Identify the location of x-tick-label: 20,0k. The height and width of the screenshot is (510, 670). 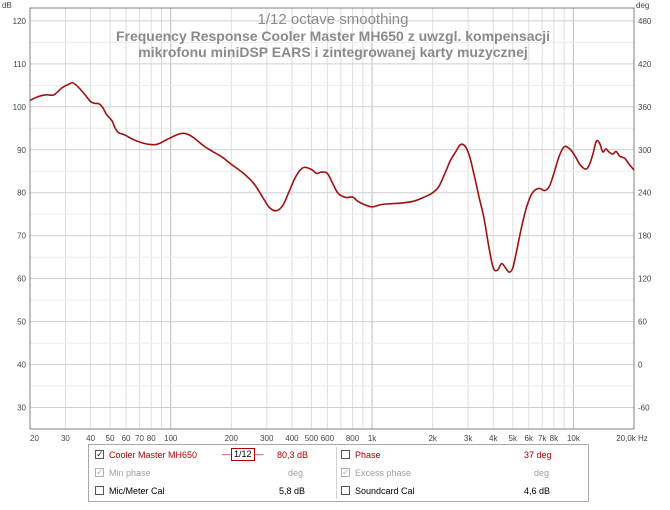
(626, 438).